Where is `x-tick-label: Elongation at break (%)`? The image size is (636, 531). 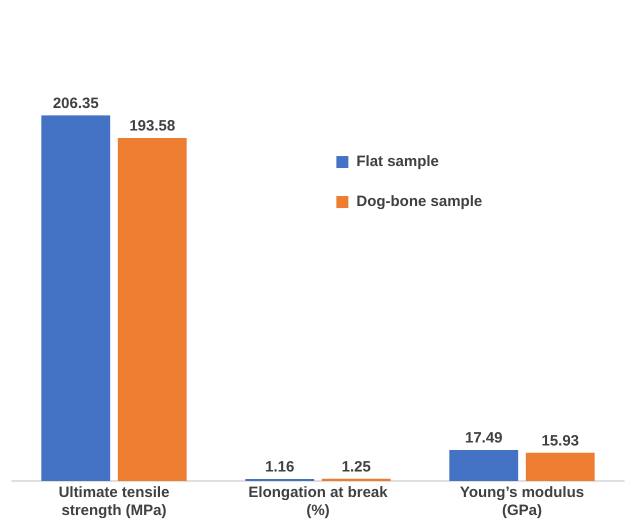
x-tick-label: Elongation at break (%) is located at coordinates (318, 502).